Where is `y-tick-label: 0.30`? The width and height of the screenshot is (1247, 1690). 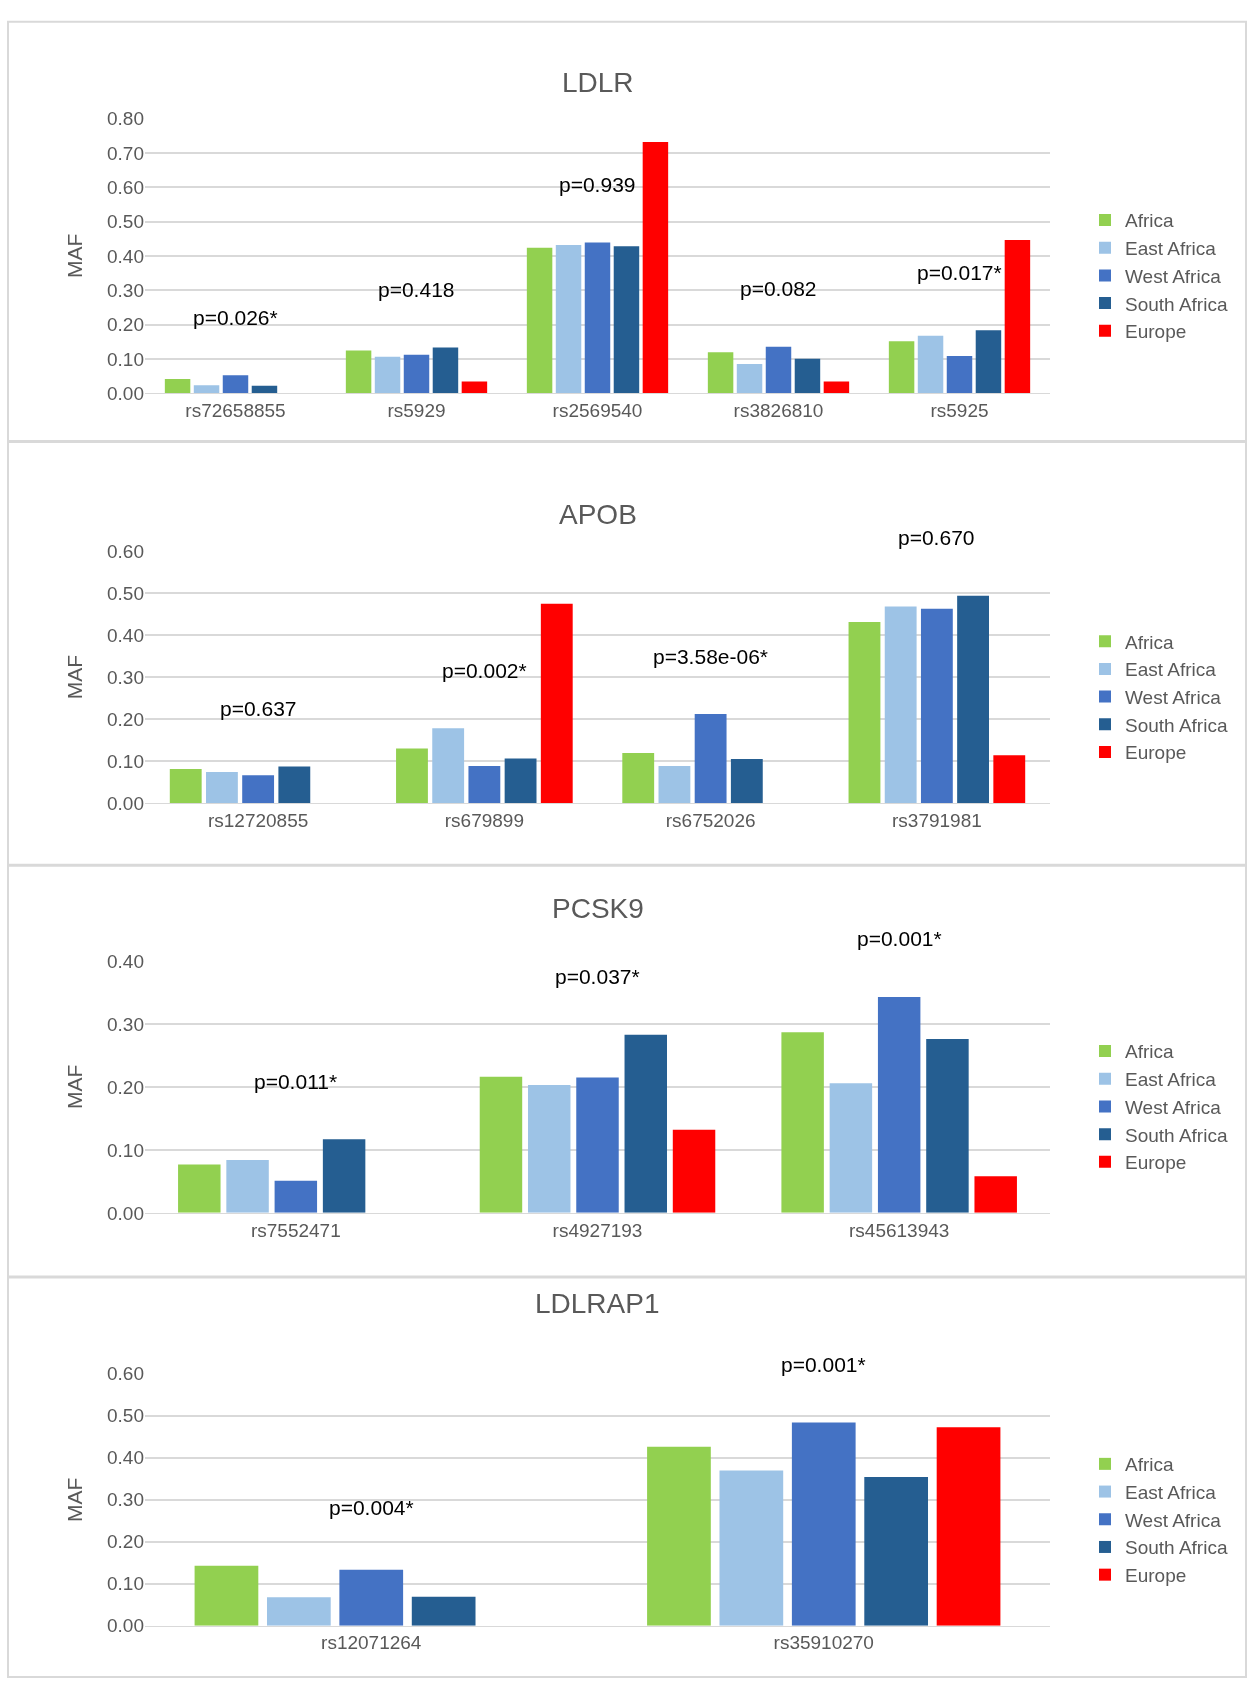 y-tick-label: 0.30 is located at coordinates (125, 290).